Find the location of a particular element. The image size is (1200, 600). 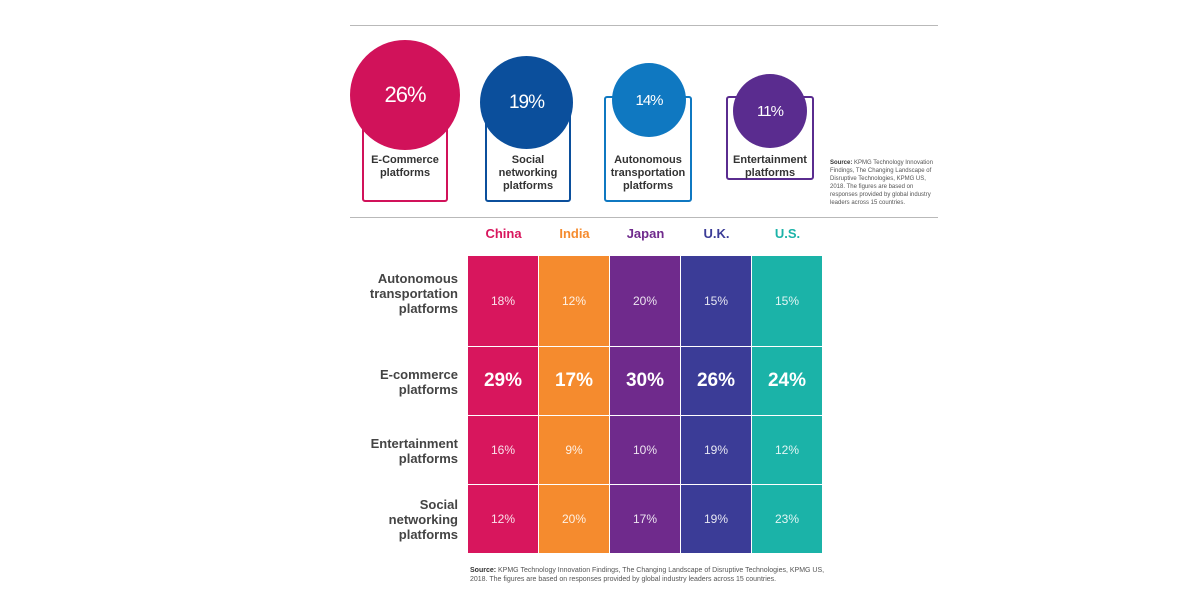

cell-entertainment-uk: 19% is located at coordinates (716, 450).